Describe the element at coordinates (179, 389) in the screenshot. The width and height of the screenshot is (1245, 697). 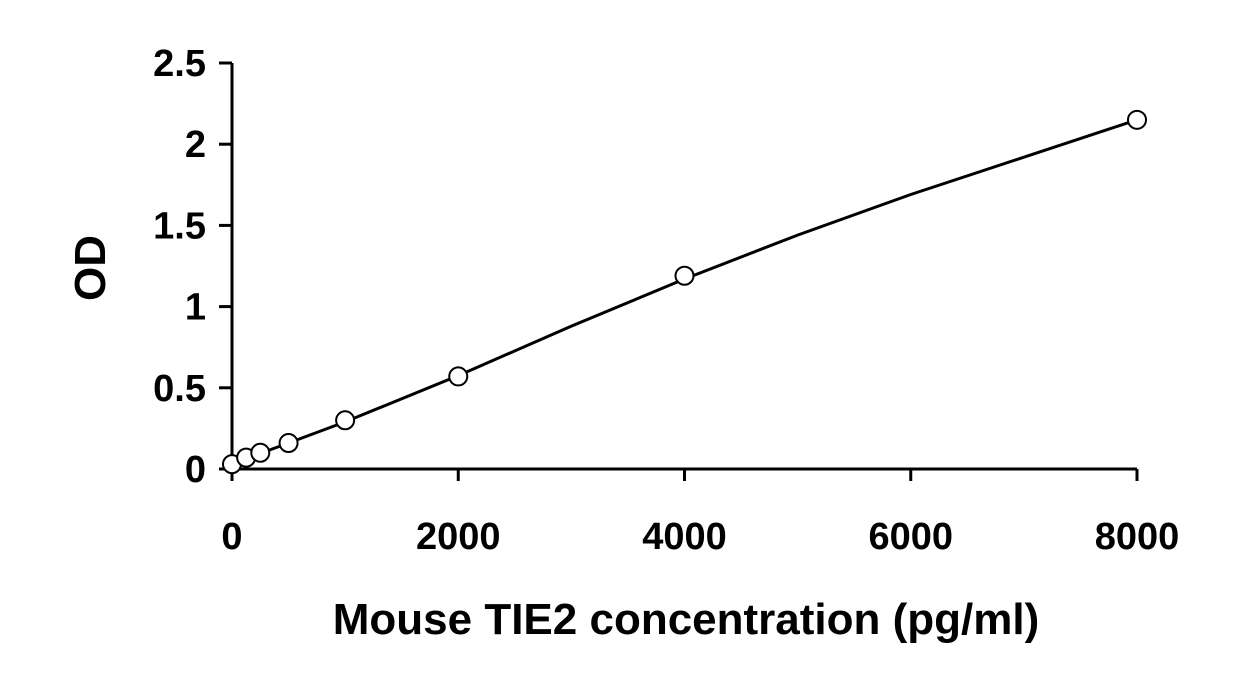
I see `y-tick-label: 0.5` at that location.